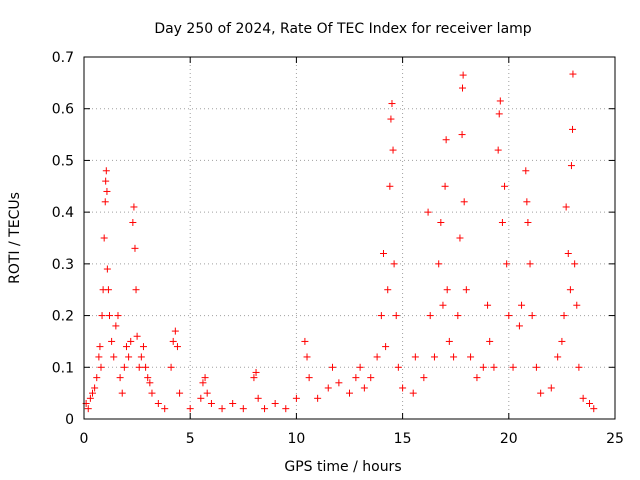 The width and height of the screenshot is (640, 480). I want to click on x-tick-label: 10, so click(296, 439).